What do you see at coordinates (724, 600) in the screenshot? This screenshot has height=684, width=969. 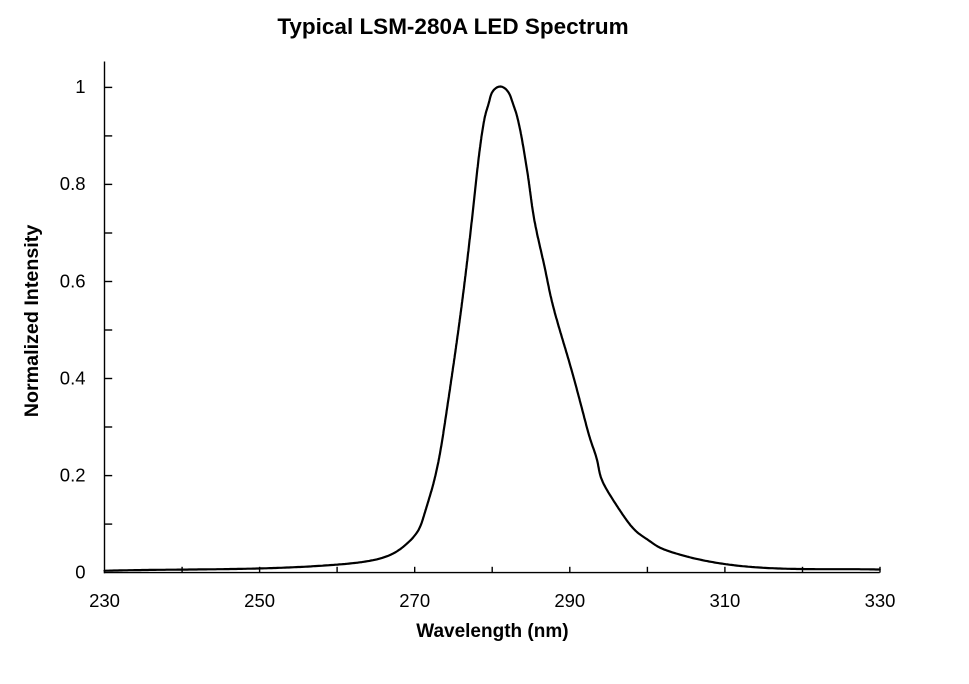 I see `svg-text: 310` at bounding box center [724, 600].